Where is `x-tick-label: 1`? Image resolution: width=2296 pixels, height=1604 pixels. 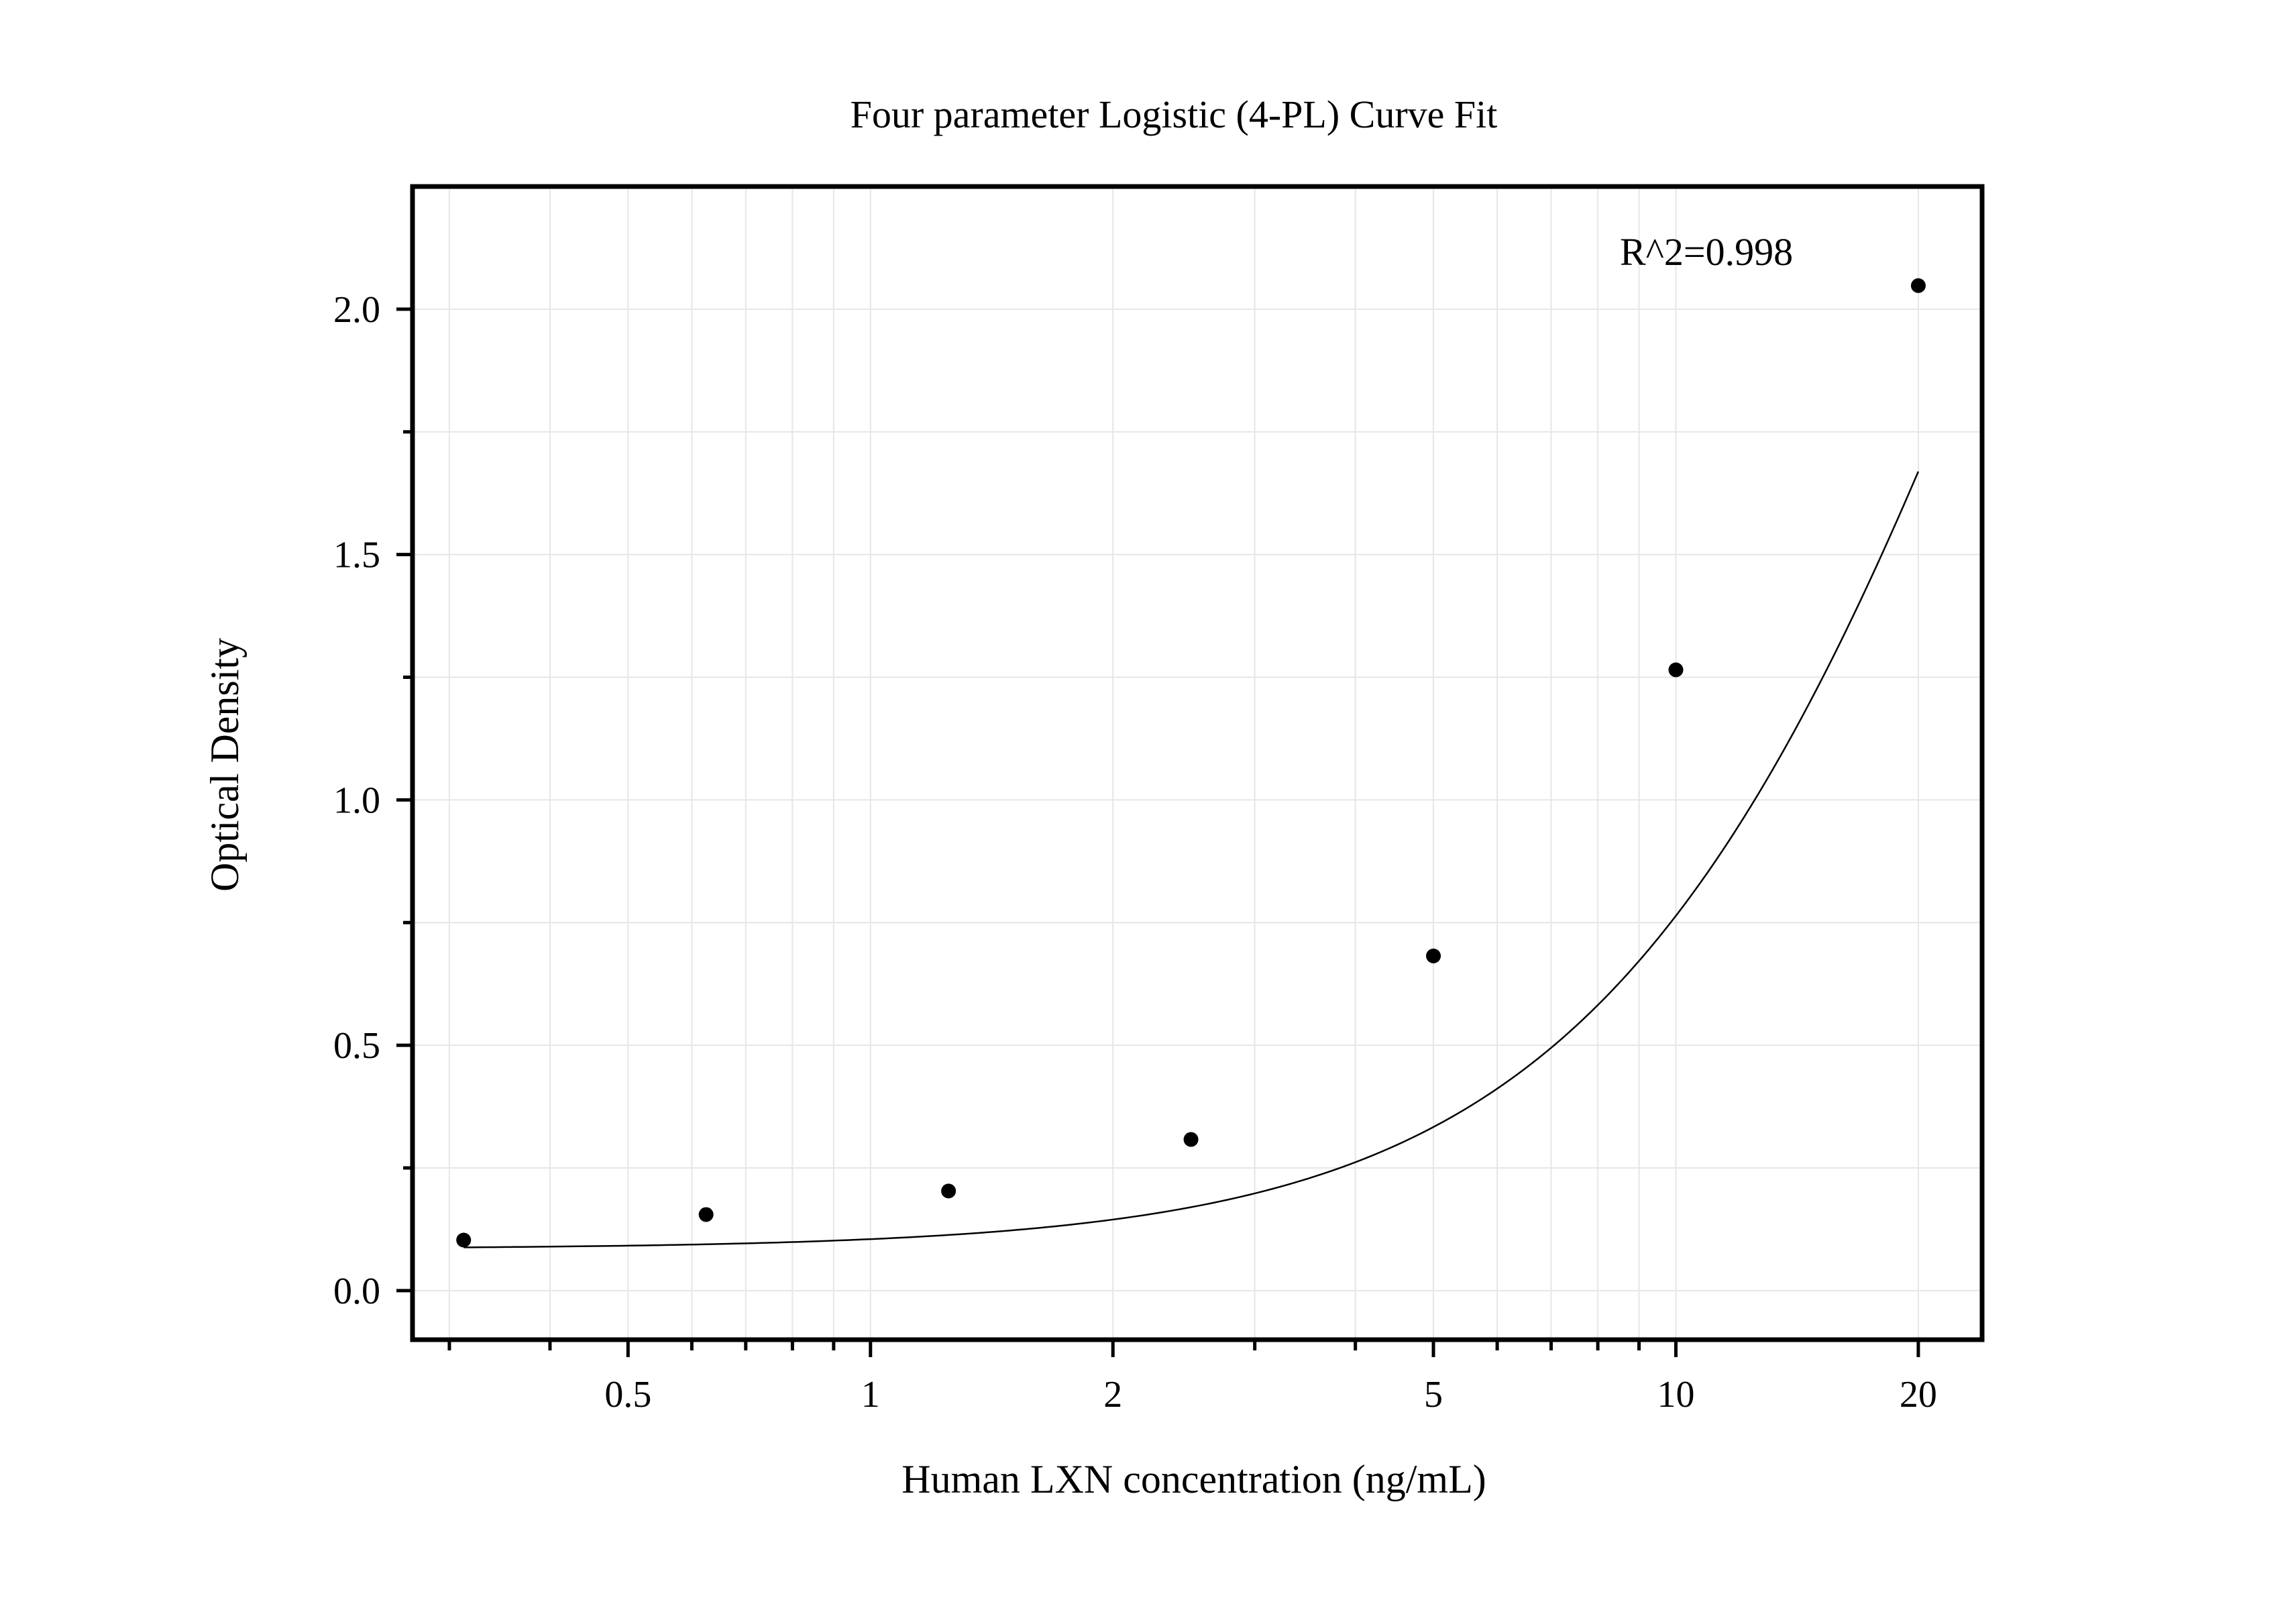 x-tick-label: 1 is located at coordinates (870, 1394).